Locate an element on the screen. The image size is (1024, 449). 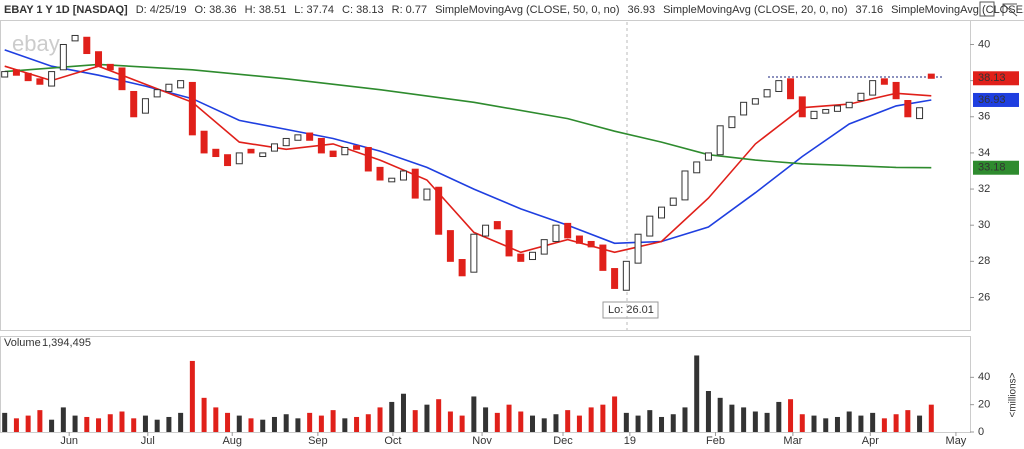
settings-icon is located at coordinates (987, 9).